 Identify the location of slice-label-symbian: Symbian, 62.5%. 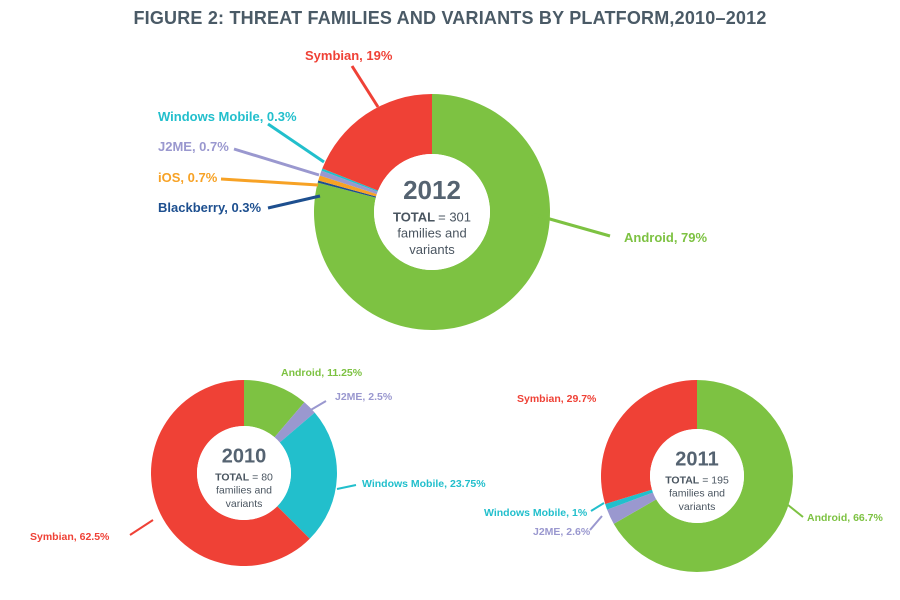
(70, 537).